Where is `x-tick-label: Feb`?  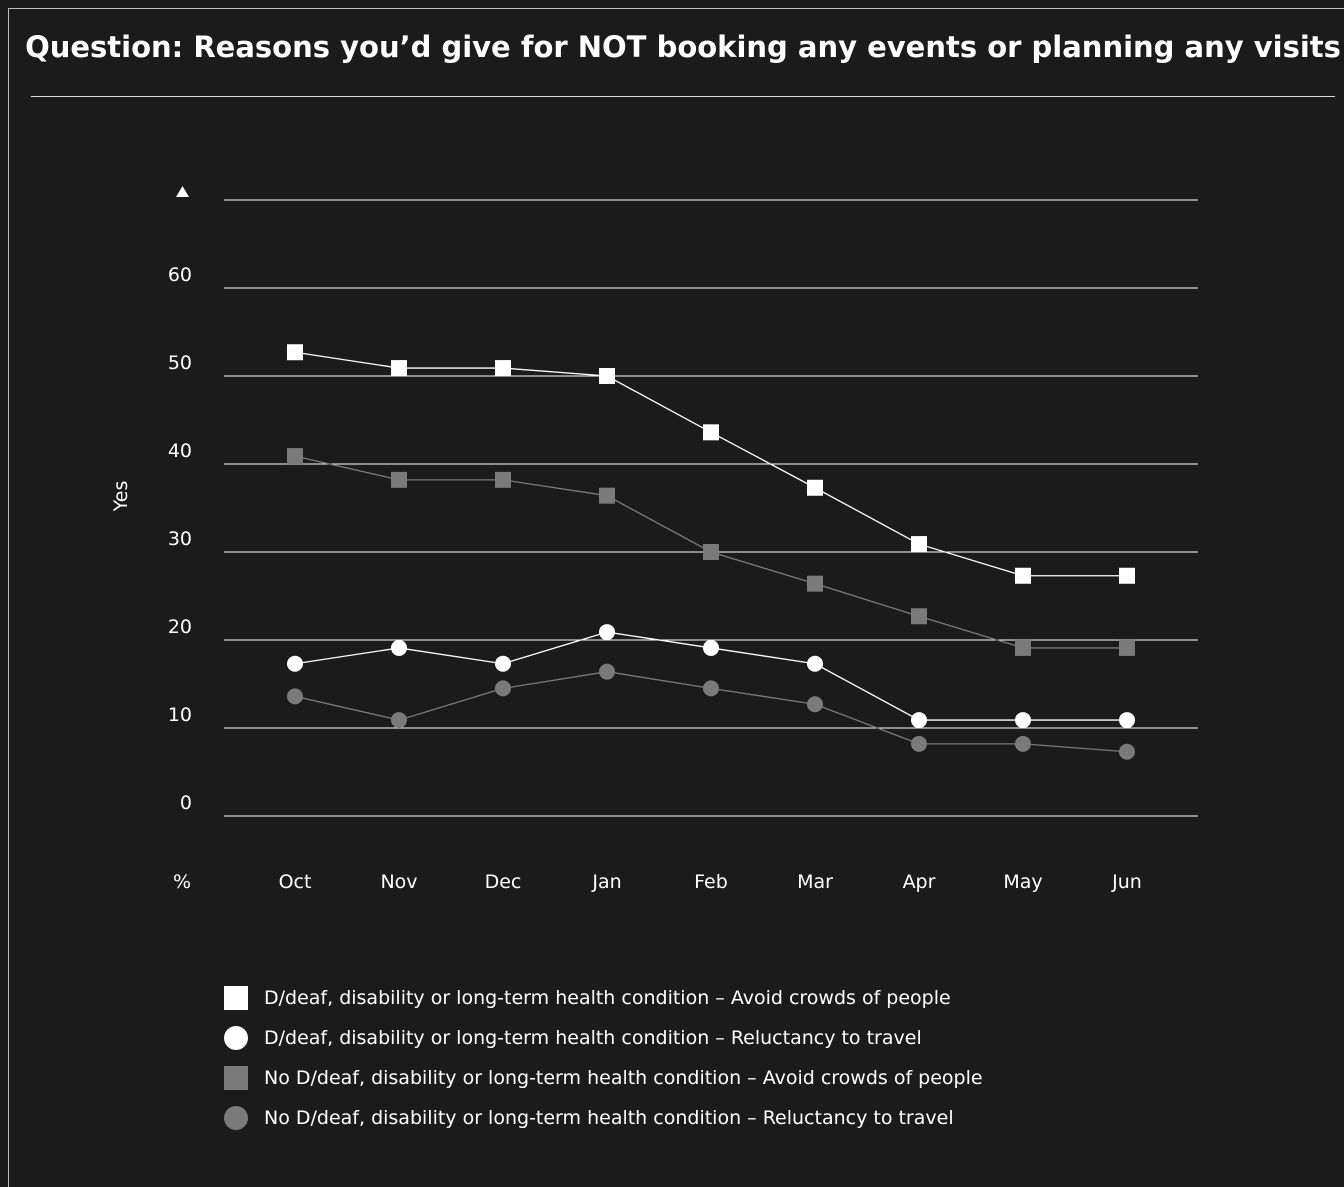
x-tick-label: Feb is located at coordinates (711, 882).